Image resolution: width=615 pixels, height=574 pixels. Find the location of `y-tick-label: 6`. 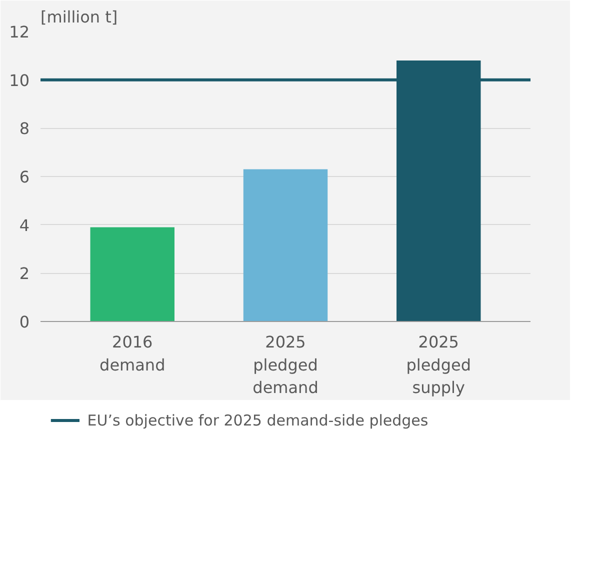

y-tick-label: 6 is located at coordinates (24, 177).